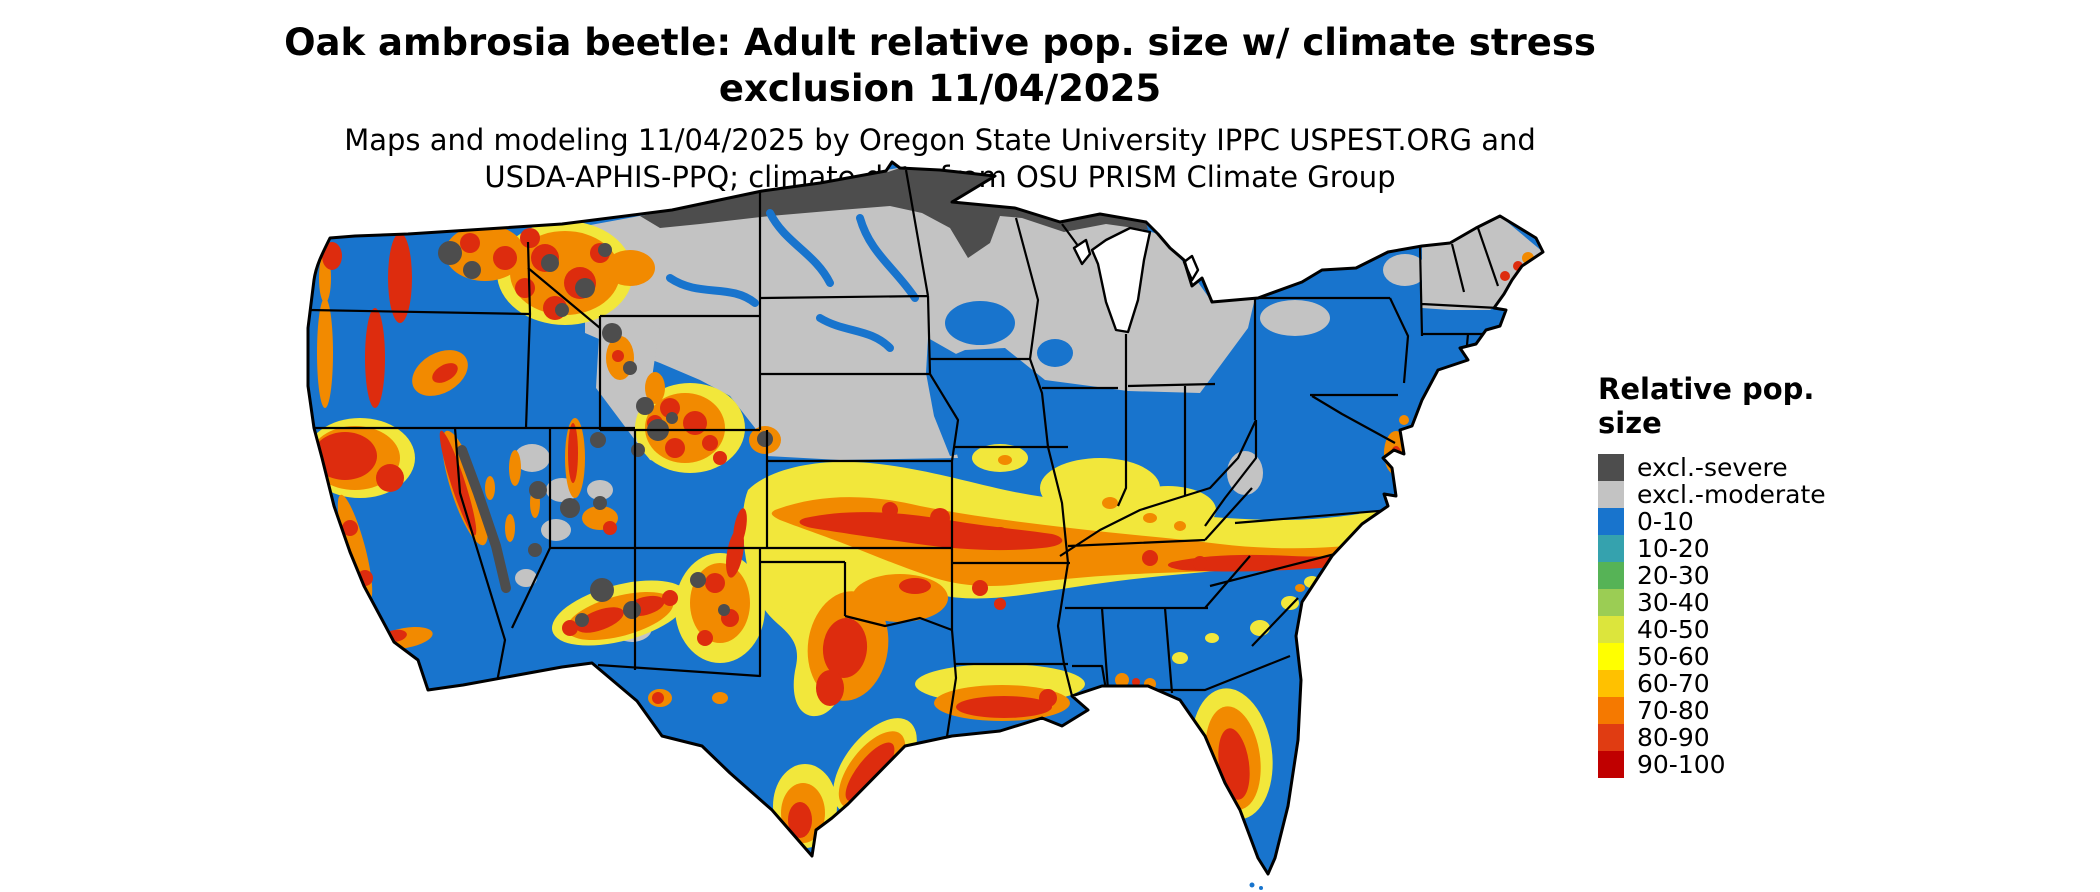 This screenshot has height=892, width=2100. I want to click on legend-title: Relative pop. size, so click(1706, 406).